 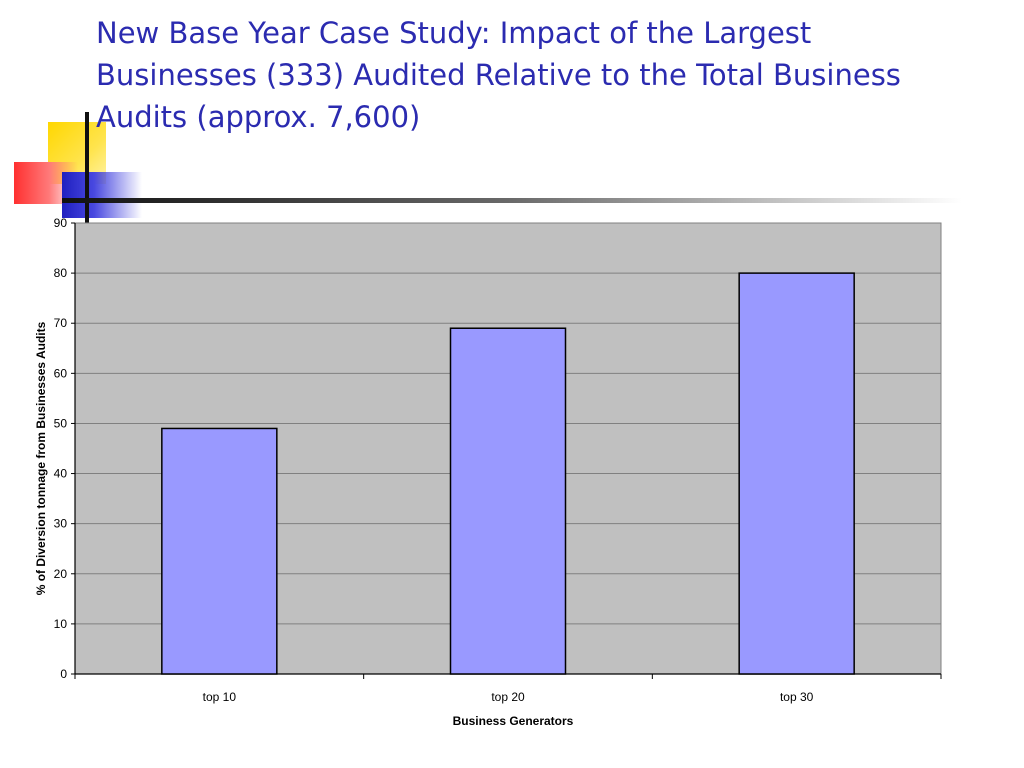 What do you see at coordinates (220, 697) in the screenshot?
I see `x-tick-label: top 10` at bounding box center [220, 697].